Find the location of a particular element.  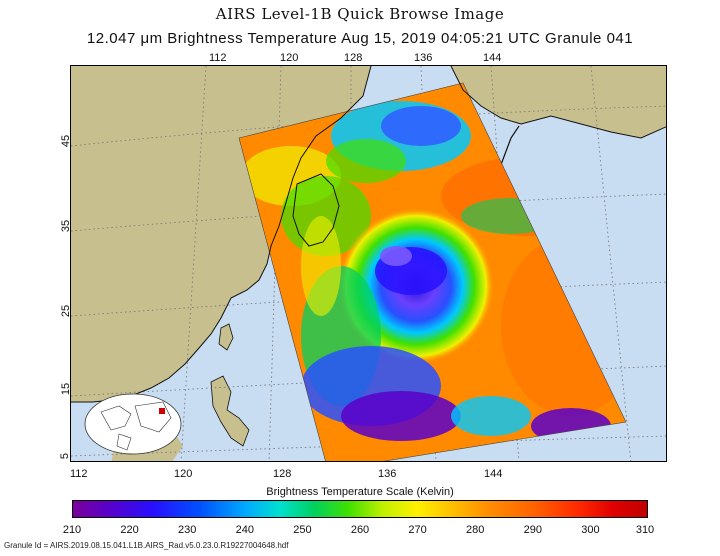

scale-tick-290: 290 is located at coordinates (532, 530).